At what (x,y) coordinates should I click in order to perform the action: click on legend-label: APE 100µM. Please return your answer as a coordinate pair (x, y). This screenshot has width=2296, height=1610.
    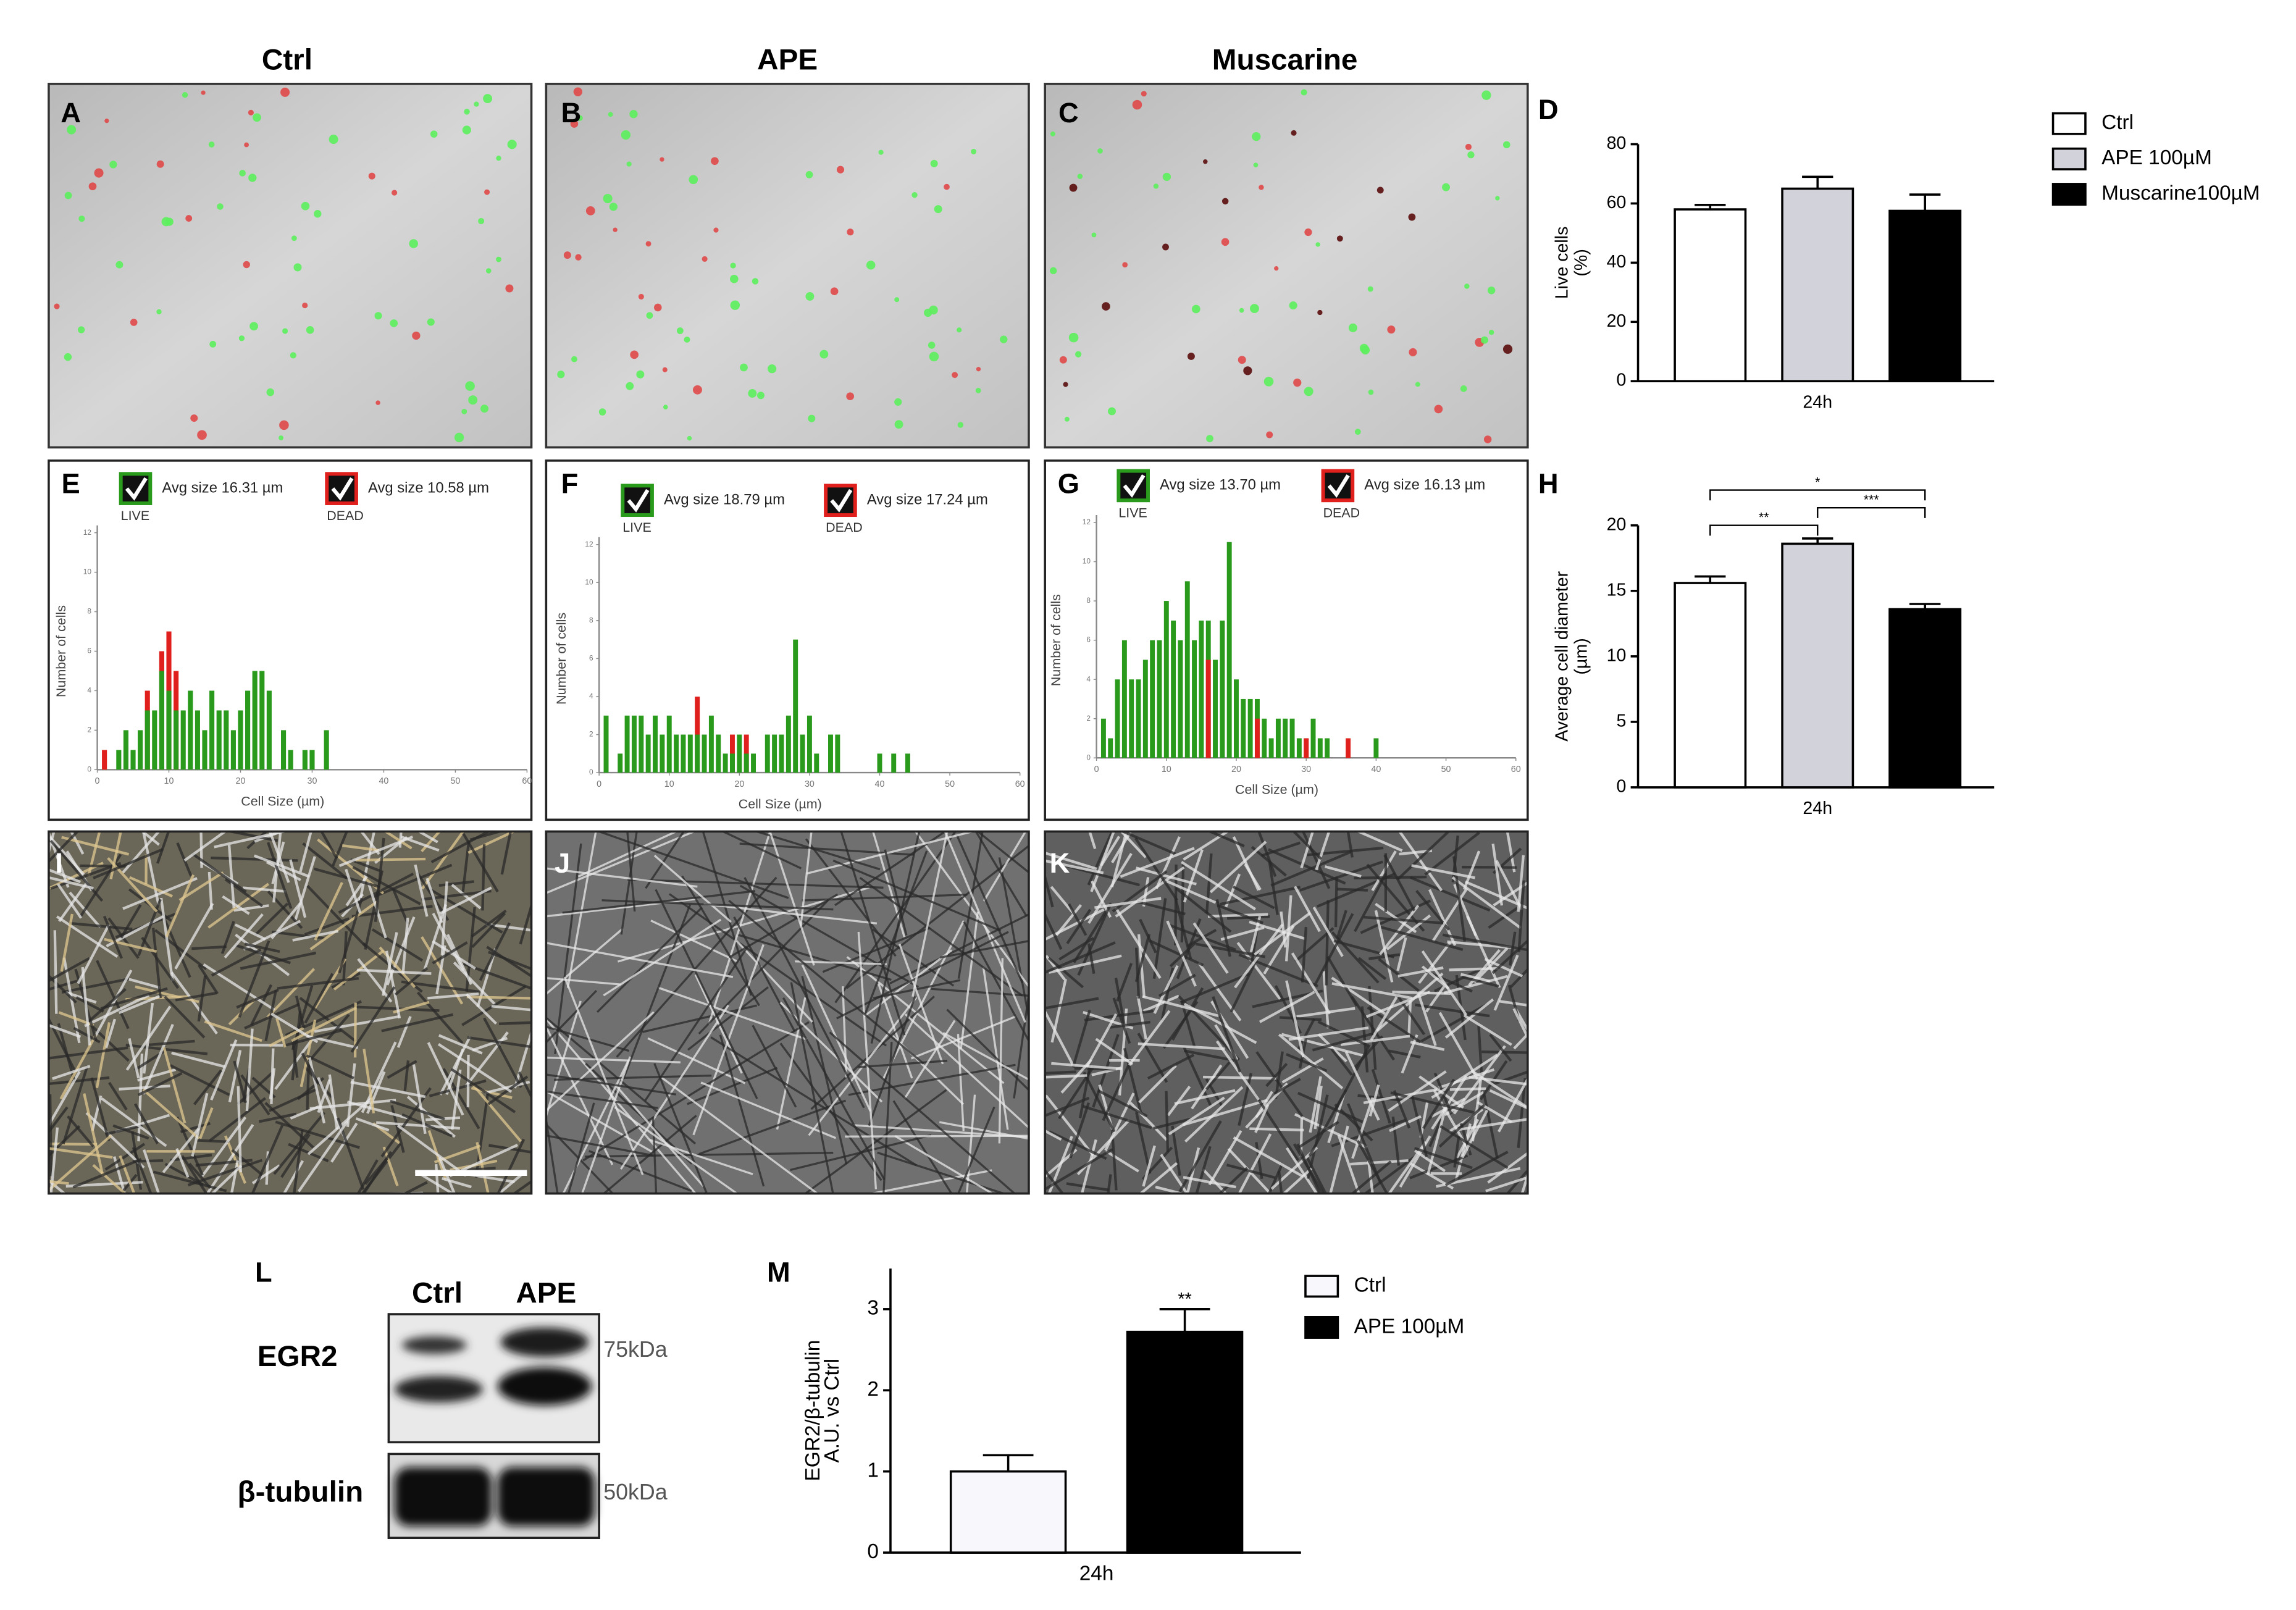
    Looking at the image, I should click on (1410, 1327).